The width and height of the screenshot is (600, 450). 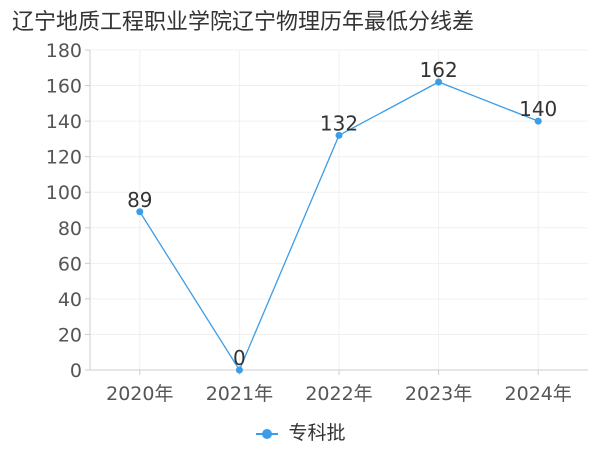 I want to click on y-tick-label: 0, so click(x=76, y=371).